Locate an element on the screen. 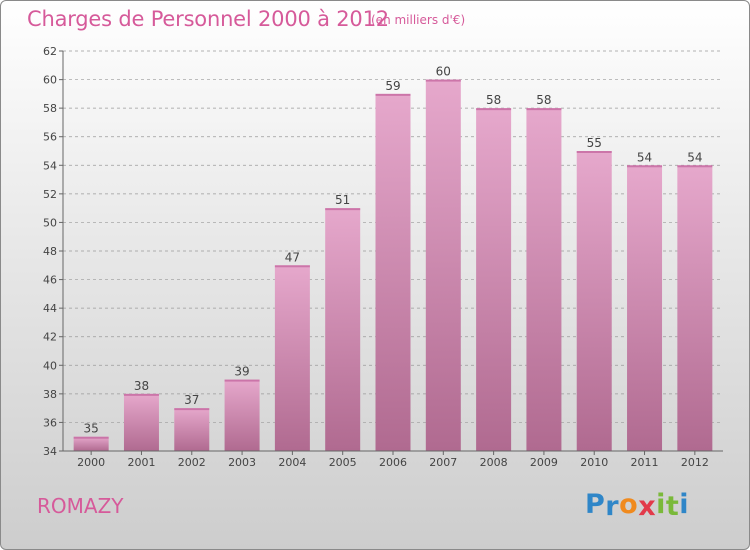  data-label: 39 is located at coordinates (241, 372).